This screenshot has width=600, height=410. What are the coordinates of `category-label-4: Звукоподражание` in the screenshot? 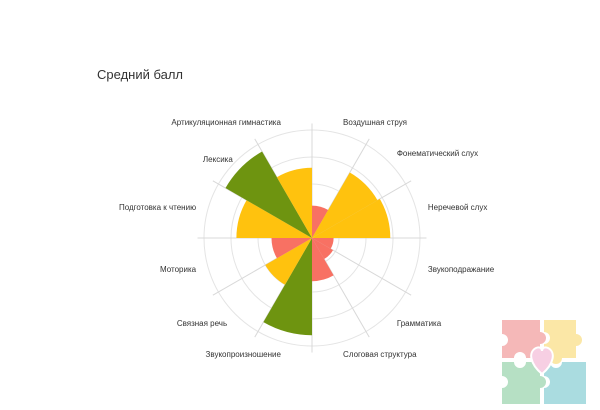 It's located at (461, 269).